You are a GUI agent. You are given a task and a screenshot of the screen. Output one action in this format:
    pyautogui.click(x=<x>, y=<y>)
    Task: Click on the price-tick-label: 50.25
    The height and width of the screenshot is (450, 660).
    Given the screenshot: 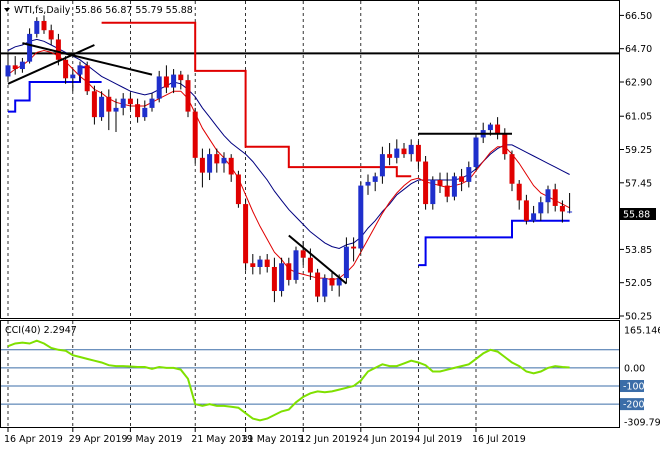 What is the action you would take?
    pyautogui.click(x=638, y=317)
    